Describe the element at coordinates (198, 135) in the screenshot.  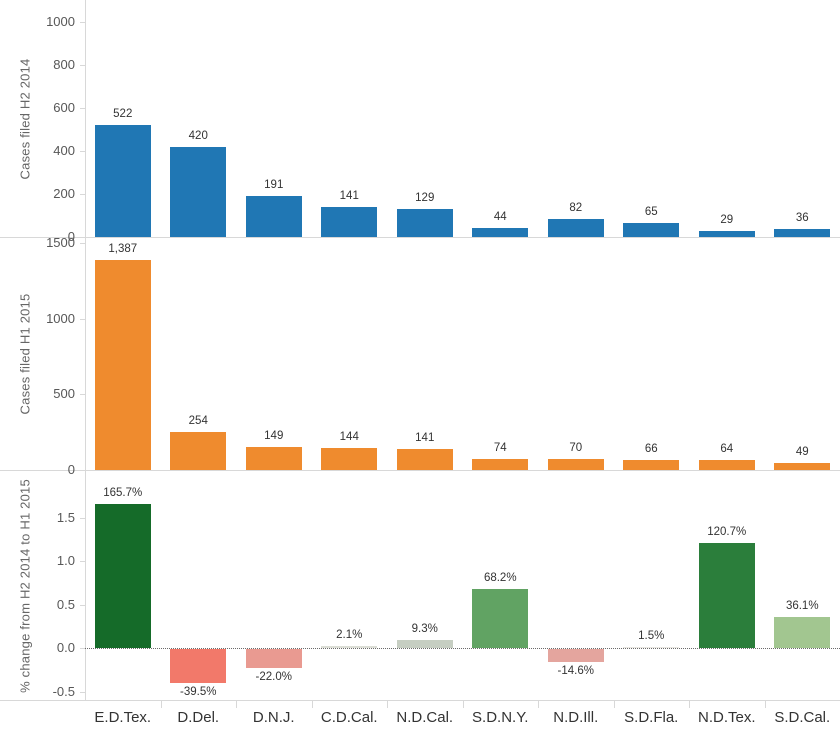
I see `bar-value-label: 420` at that location.